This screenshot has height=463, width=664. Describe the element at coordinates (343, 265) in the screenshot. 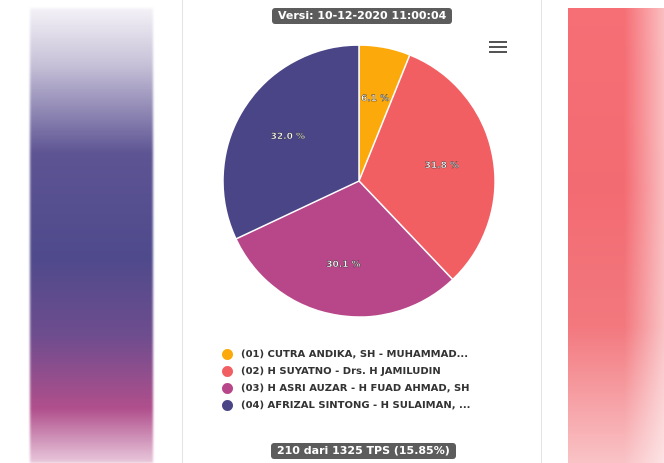

I see `pie-data-label-3: 30.1 %` at that location.